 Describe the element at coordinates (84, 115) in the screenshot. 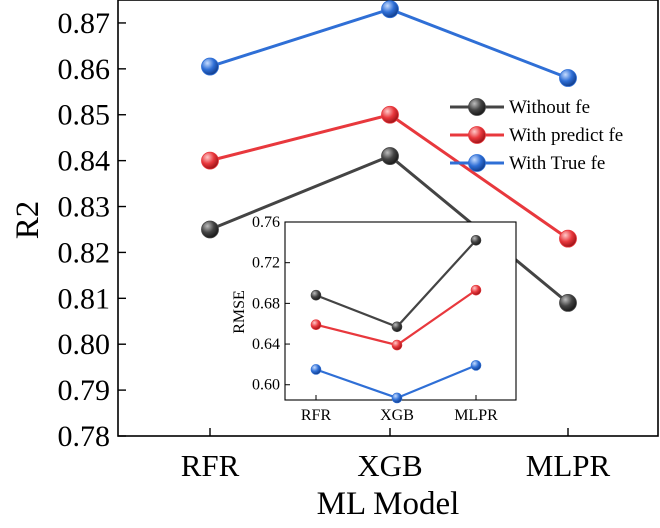

I see `main-y-tick-label: 0.85` at that location.